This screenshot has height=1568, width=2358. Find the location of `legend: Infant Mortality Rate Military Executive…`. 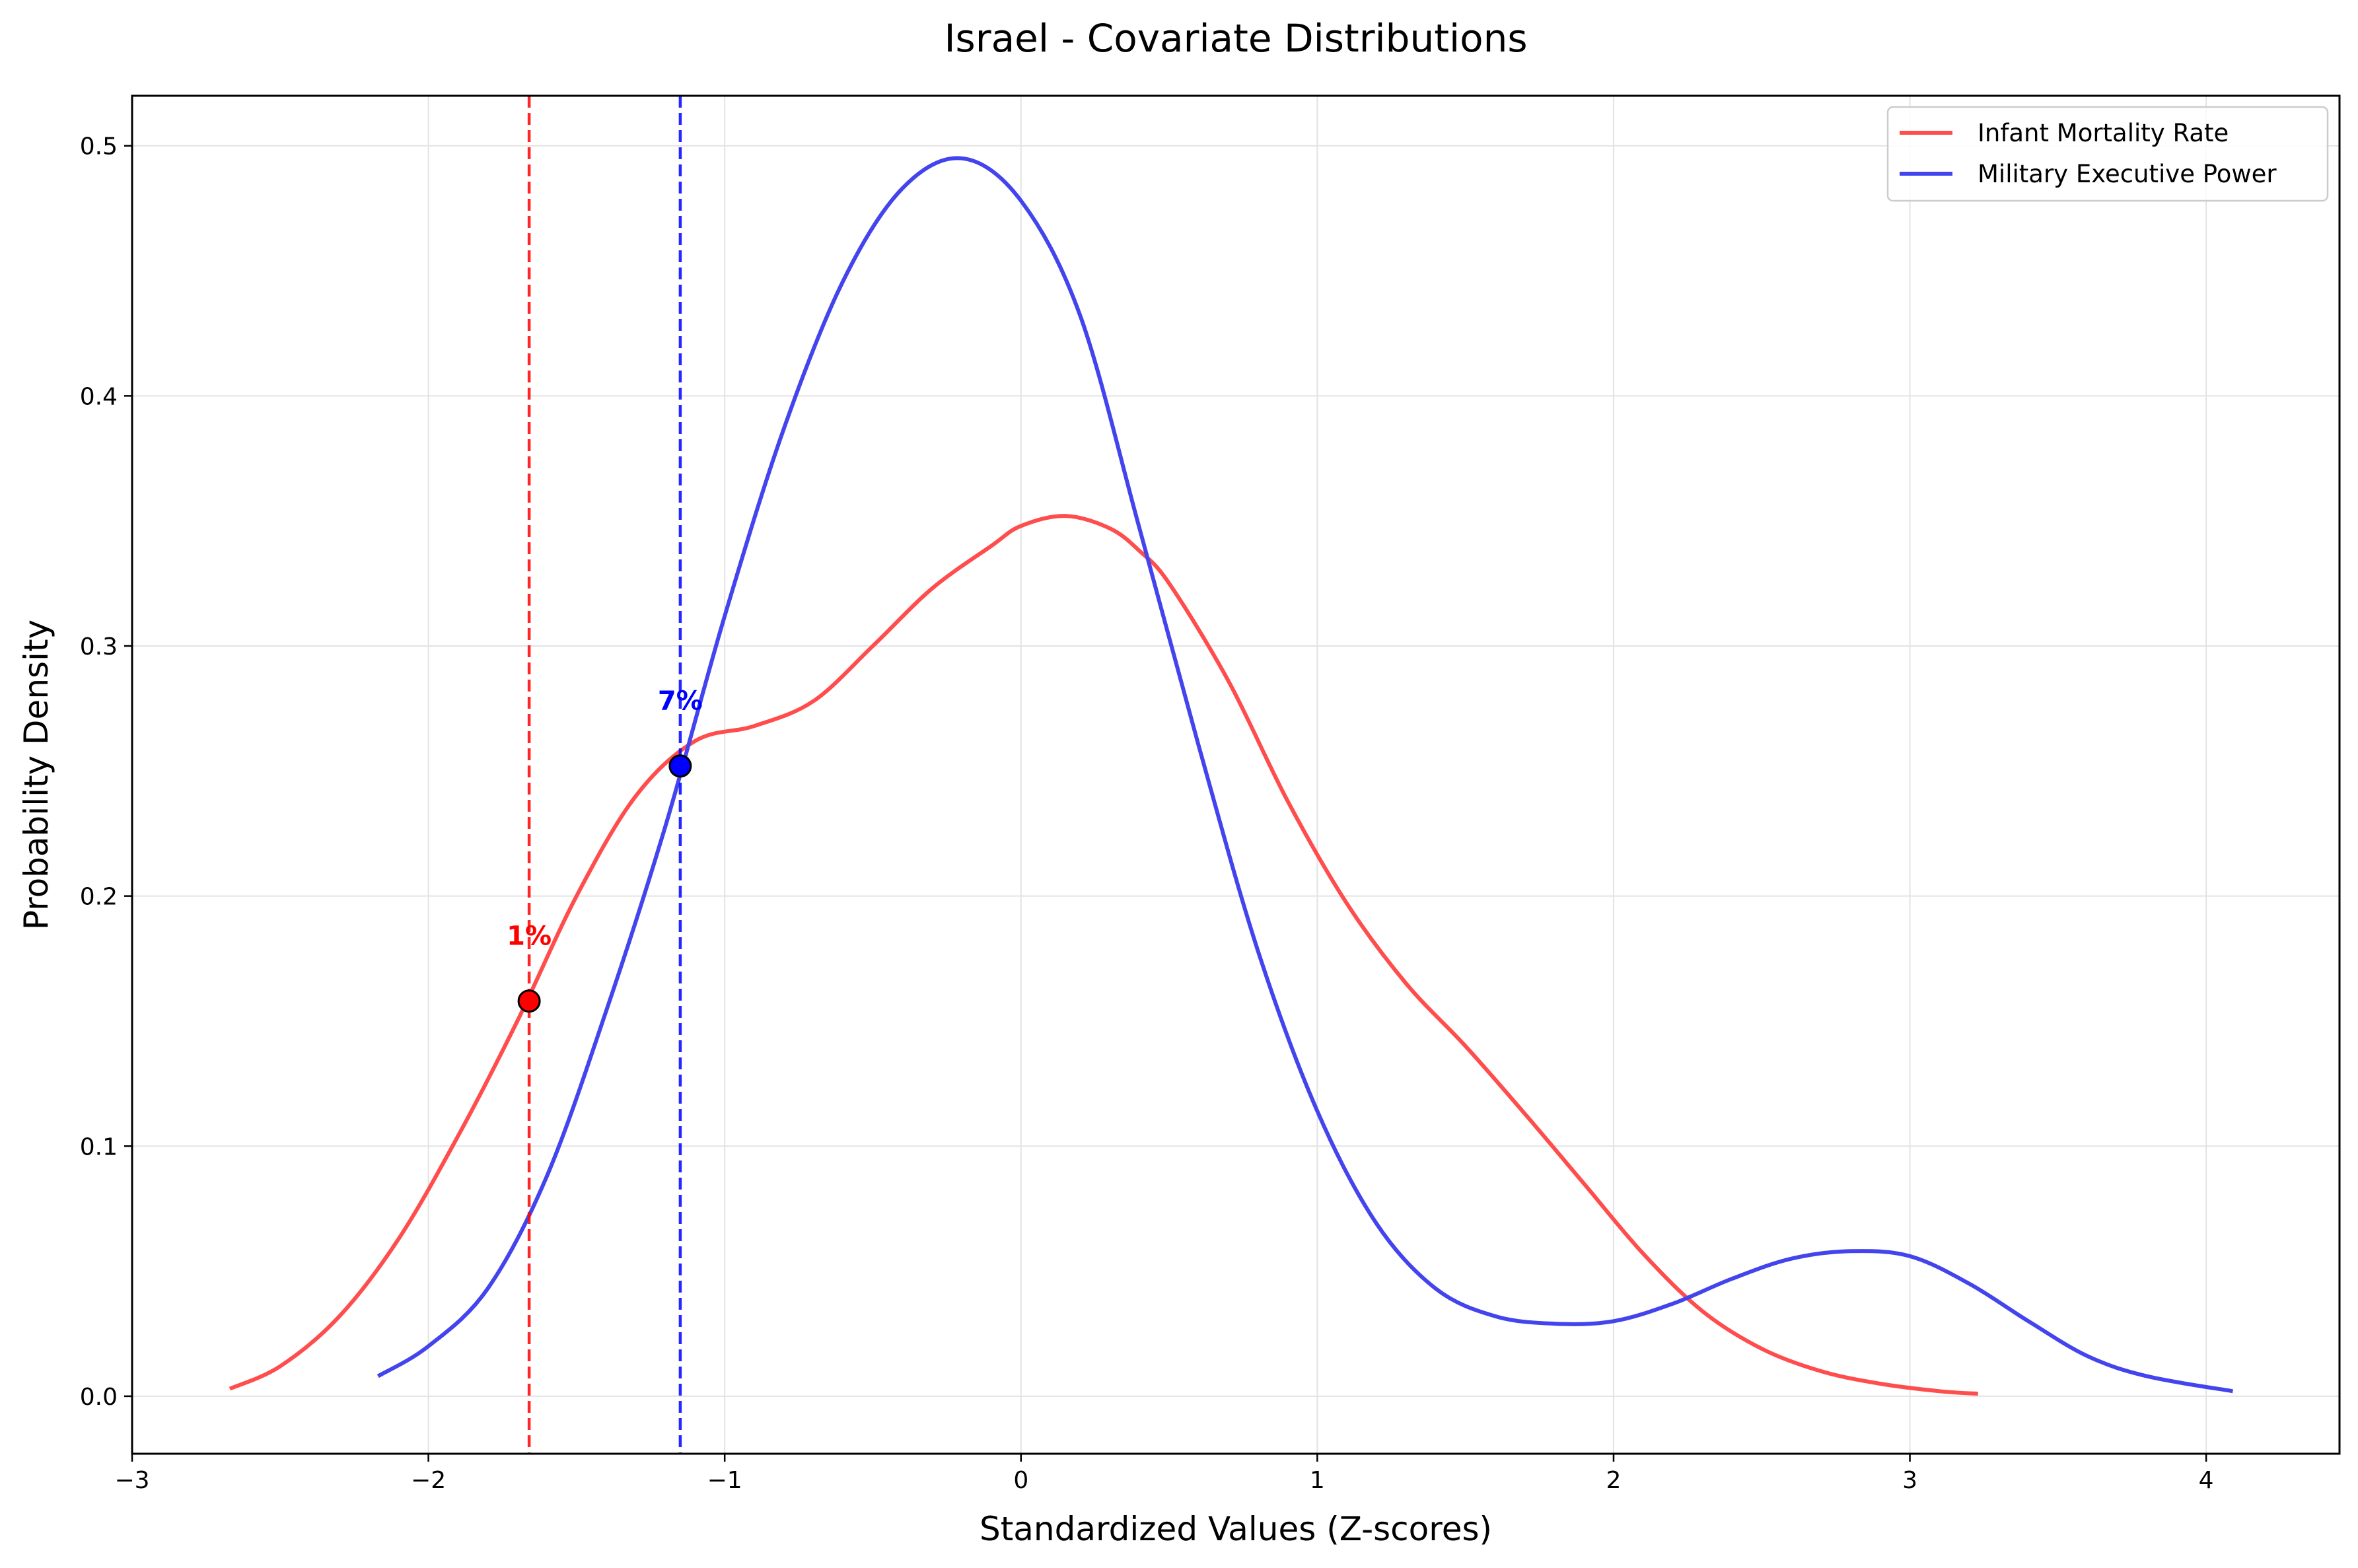

legend: Infant Mortality Rate Military Executive… is located at coordinates (2107, 154).